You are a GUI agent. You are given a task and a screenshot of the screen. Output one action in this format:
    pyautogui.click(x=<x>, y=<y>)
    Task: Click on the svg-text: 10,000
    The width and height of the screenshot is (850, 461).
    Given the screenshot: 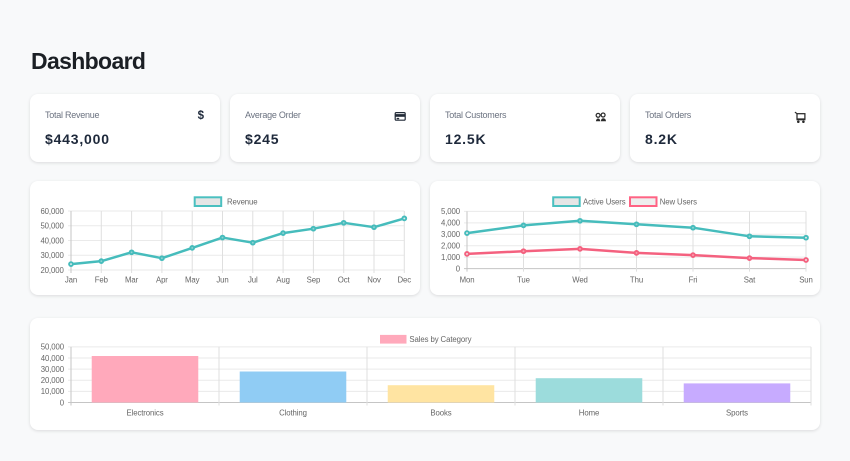 What is the action you would take?
    pyautogui.click(x=53, y=391)
    